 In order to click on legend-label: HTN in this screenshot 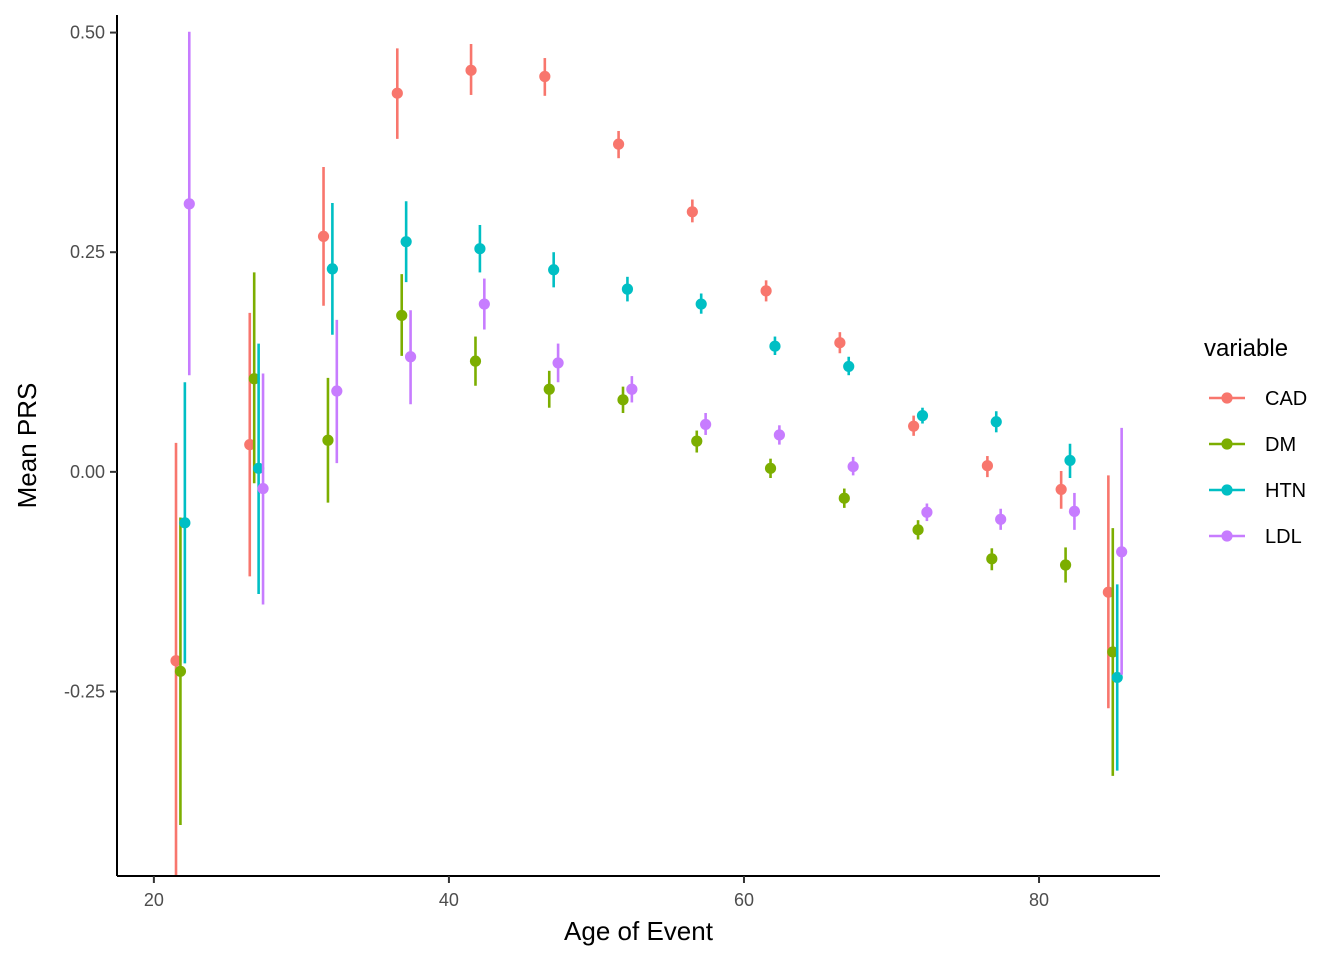, I will do `click(1285, 491)`.